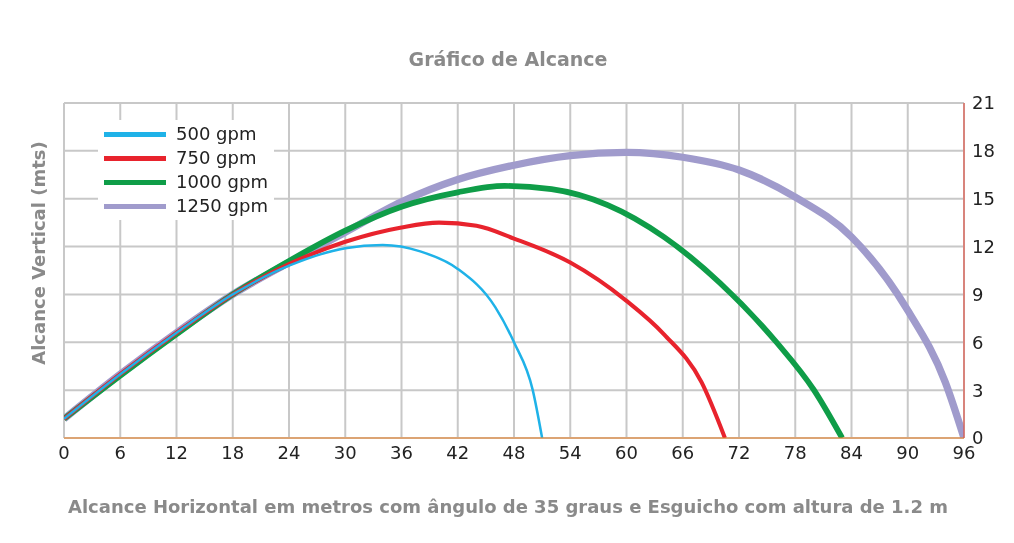  Describe the element at coordinates (983, 151) in the screenshot. I see `y-tick-label: 18` at that location.